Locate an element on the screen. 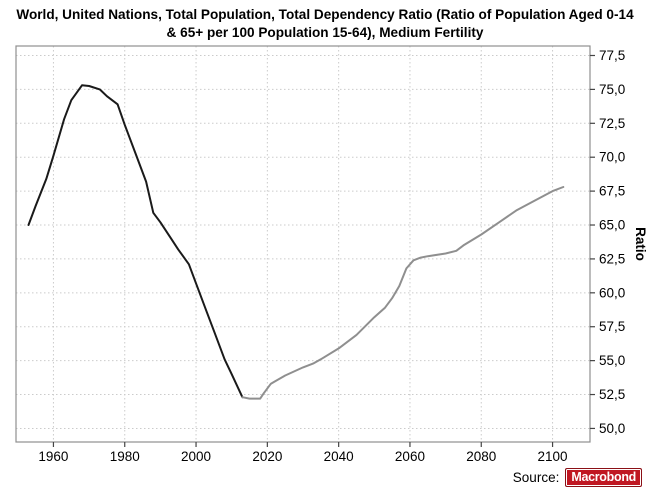 This screenshot has height=495, width=650. y-axis-ticks is located at coordinates (592, 242).